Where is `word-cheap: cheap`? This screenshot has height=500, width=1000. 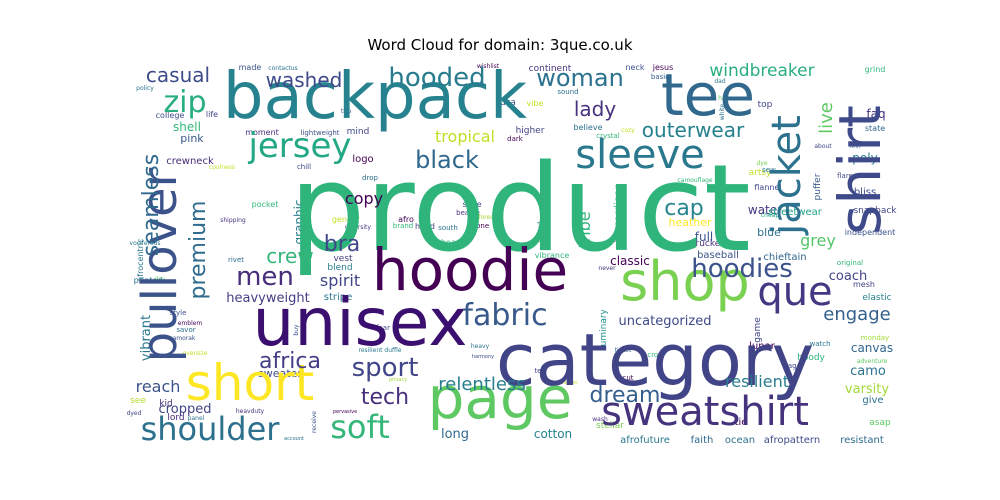
word-cheap: cheap is located at coordinates (770, 215).